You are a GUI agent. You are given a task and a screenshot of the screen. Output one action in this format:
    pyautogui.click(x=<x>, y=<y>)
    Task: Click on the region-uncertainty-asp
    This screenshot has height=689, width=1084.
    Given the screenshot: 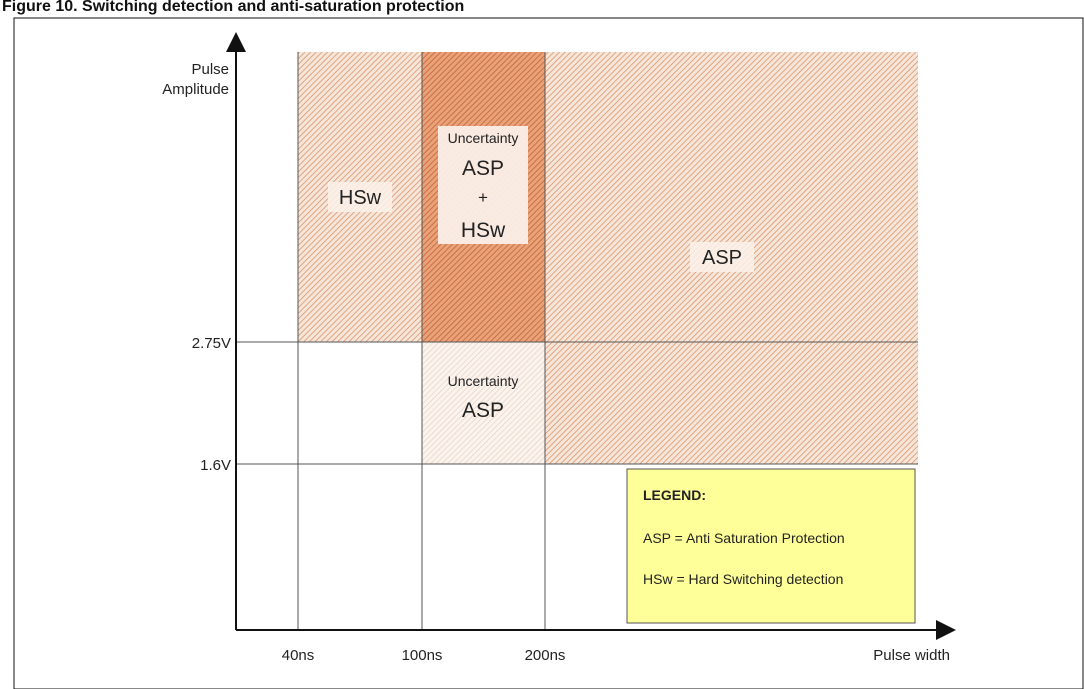 What is the action you would take?
    pyautogui.click(x=483, y=403)
    